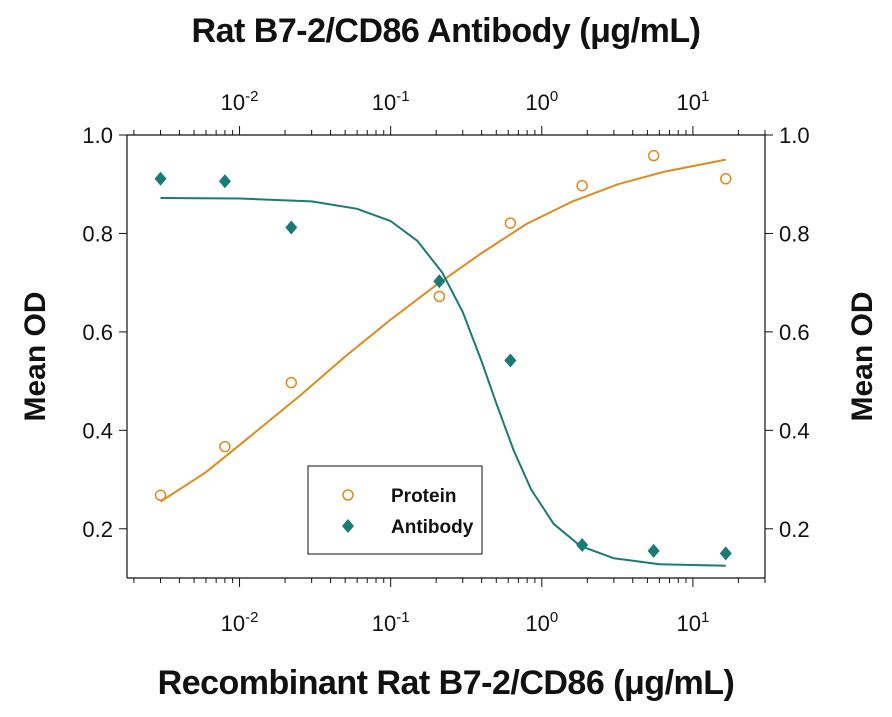  What do you see at coordinates (862, 356) in the screenshot?
I see `y-axis-title-right: Mean OD` at bounding box center [862, 356].